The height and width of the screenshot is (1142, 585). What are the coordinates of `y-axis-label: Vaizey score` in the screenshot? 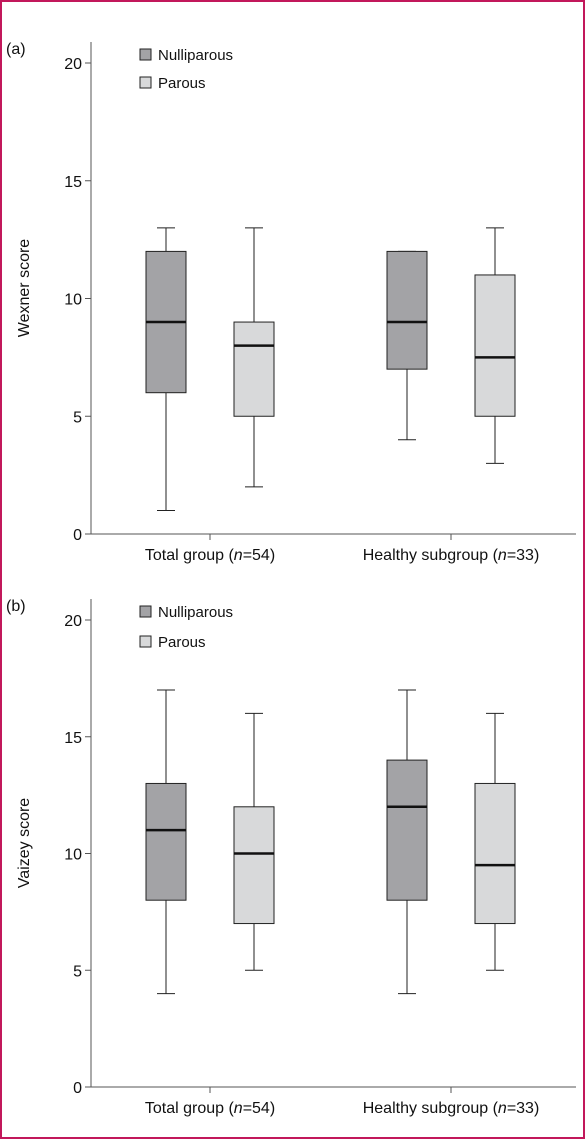 It's located at (24, 843).